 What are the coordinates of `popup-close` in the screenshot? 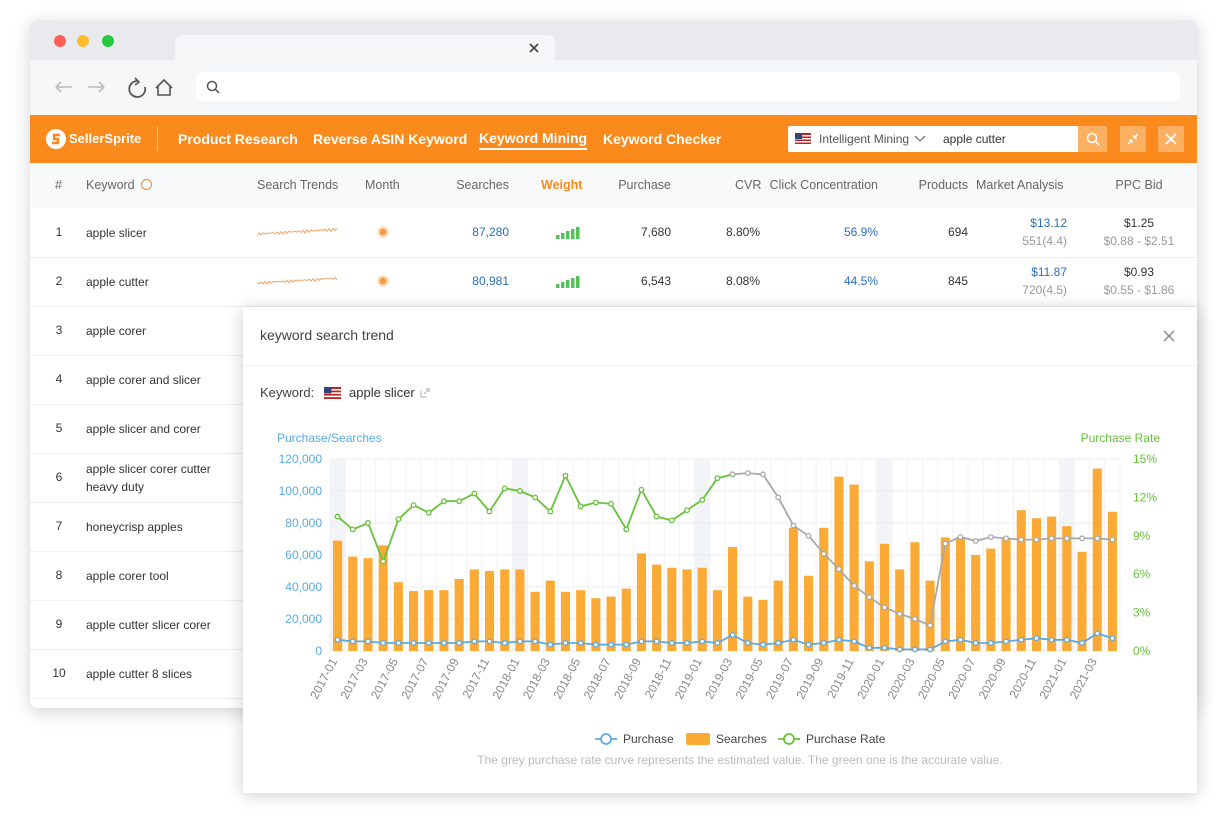 It's located at (1169, 336).